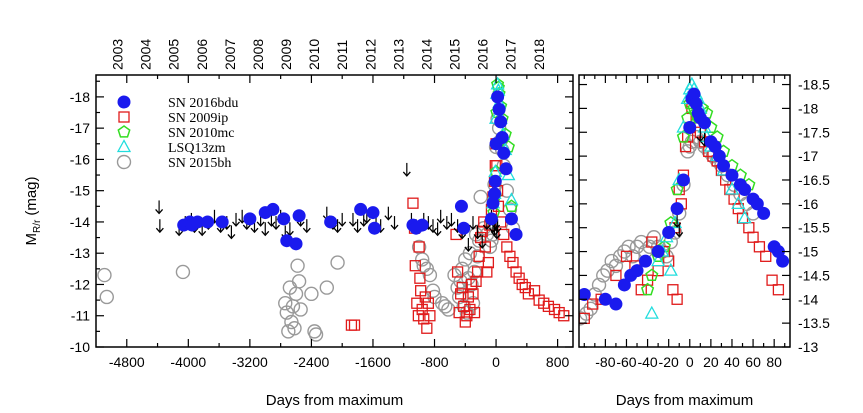 This screenshot has height=413, width=863. Describe the element at coordinates (31, 239) in the screenshot. I see `y-axis-label-main: M` at that location.